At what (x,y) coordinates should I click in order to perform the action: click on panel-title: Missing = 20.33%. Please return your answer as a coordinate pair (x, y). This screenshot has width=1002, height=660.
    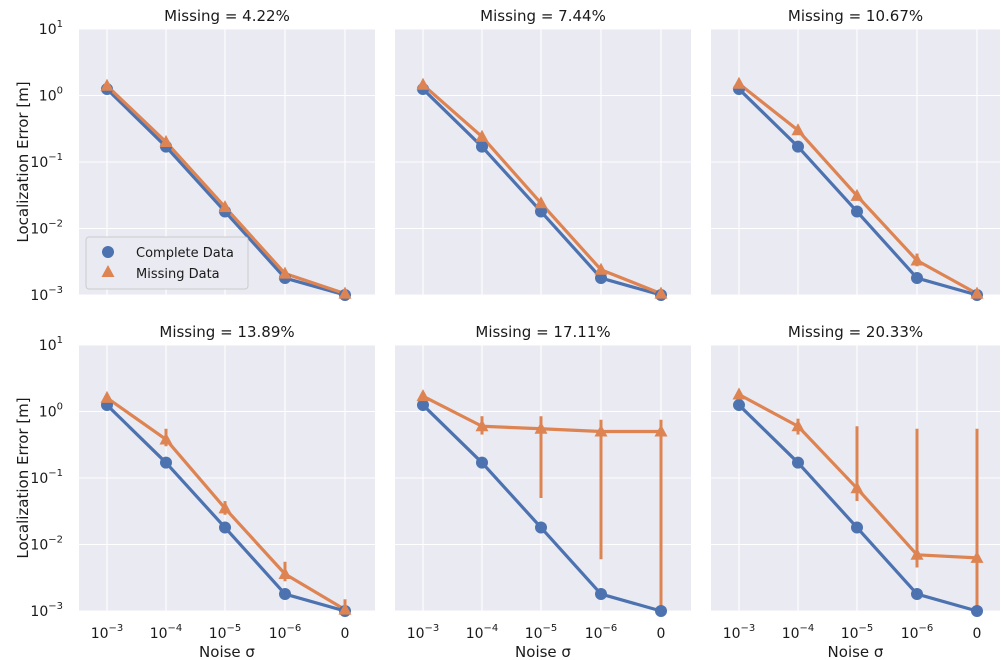
    Looking at the image, I should click on (855, 332).